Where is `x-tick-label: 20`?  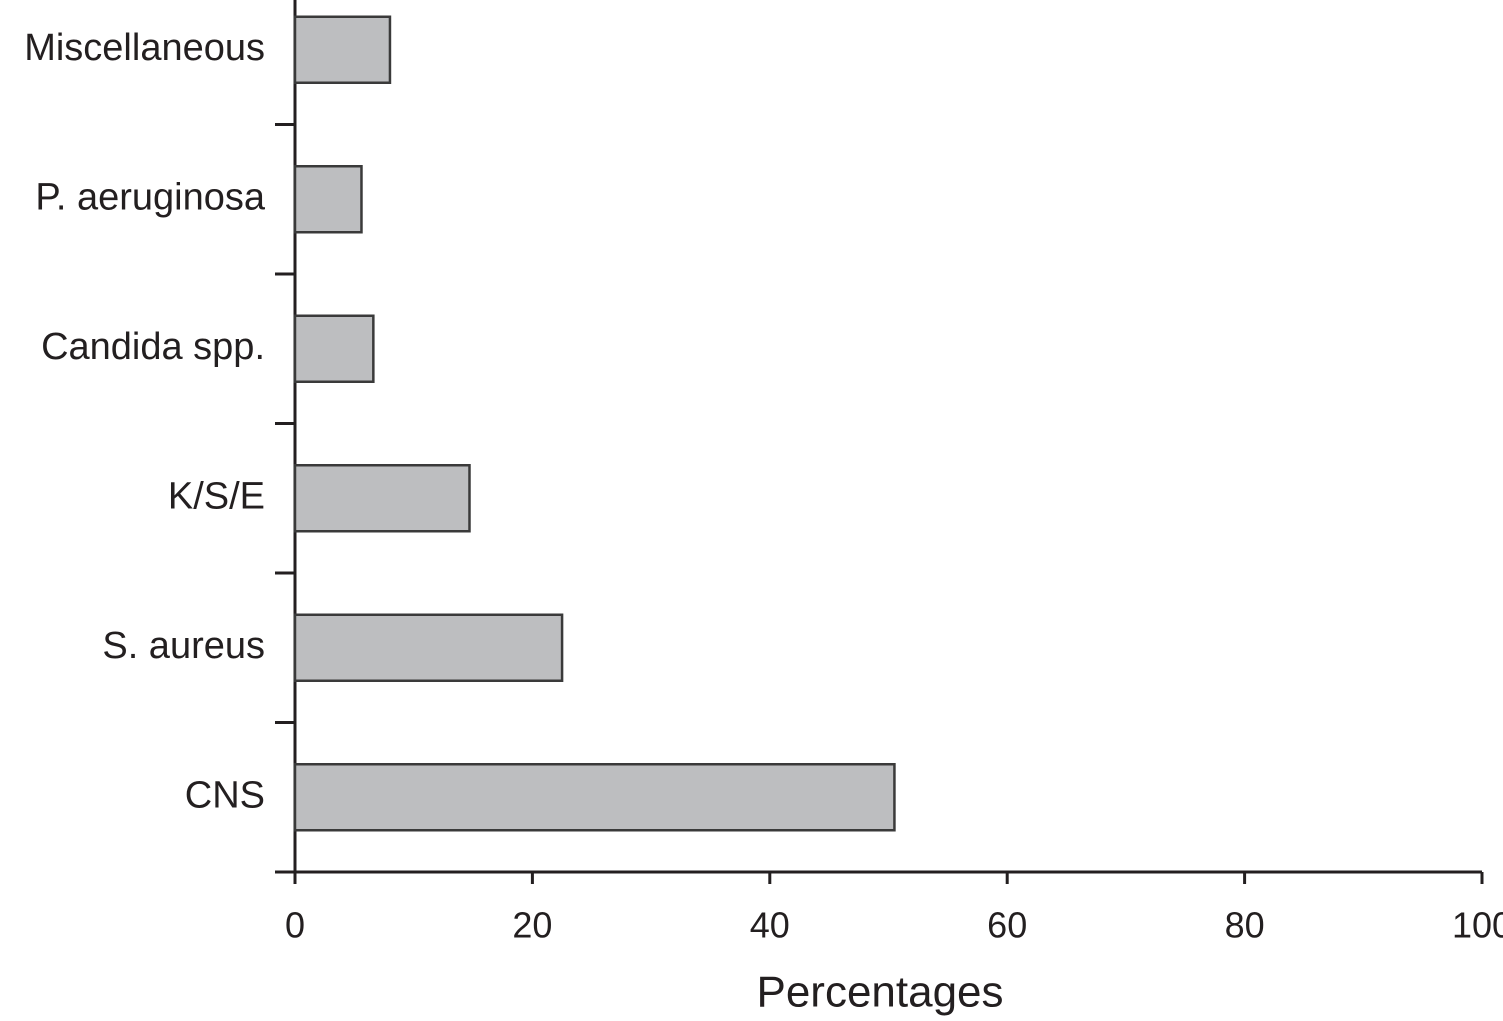 x-tick-label: 20 is located at coordinates (532, 925).